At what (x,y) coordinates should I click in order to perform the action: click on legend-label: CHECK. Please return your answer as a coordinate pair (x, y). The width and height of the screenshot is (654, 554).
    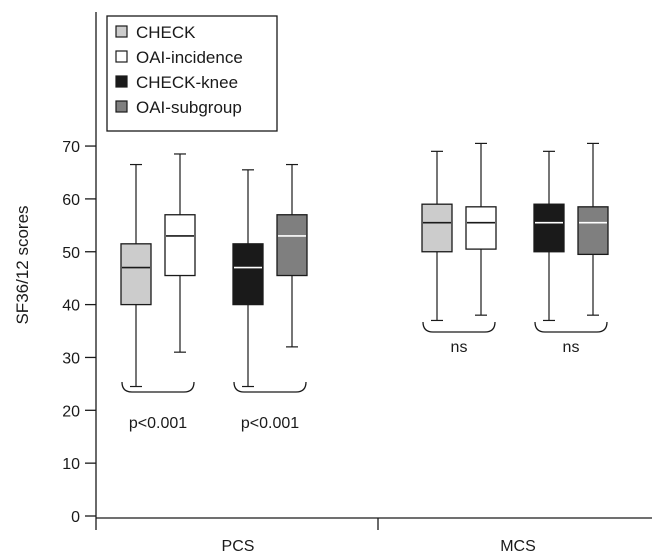
    Looking at the image, I should click on (166, 32).